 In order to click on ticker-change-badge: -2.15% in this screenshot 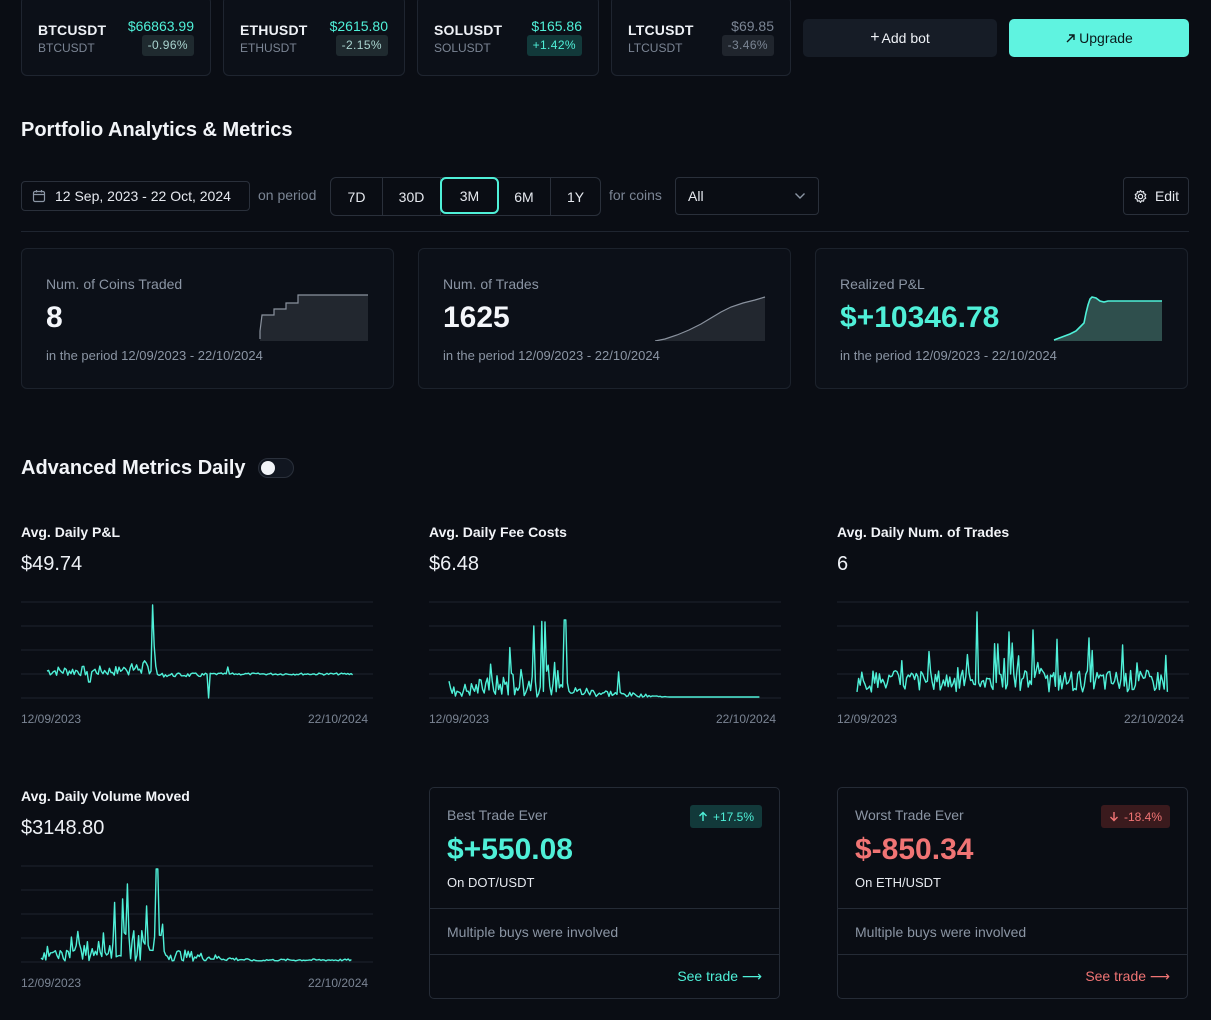, I will do `click(361, 45)`.